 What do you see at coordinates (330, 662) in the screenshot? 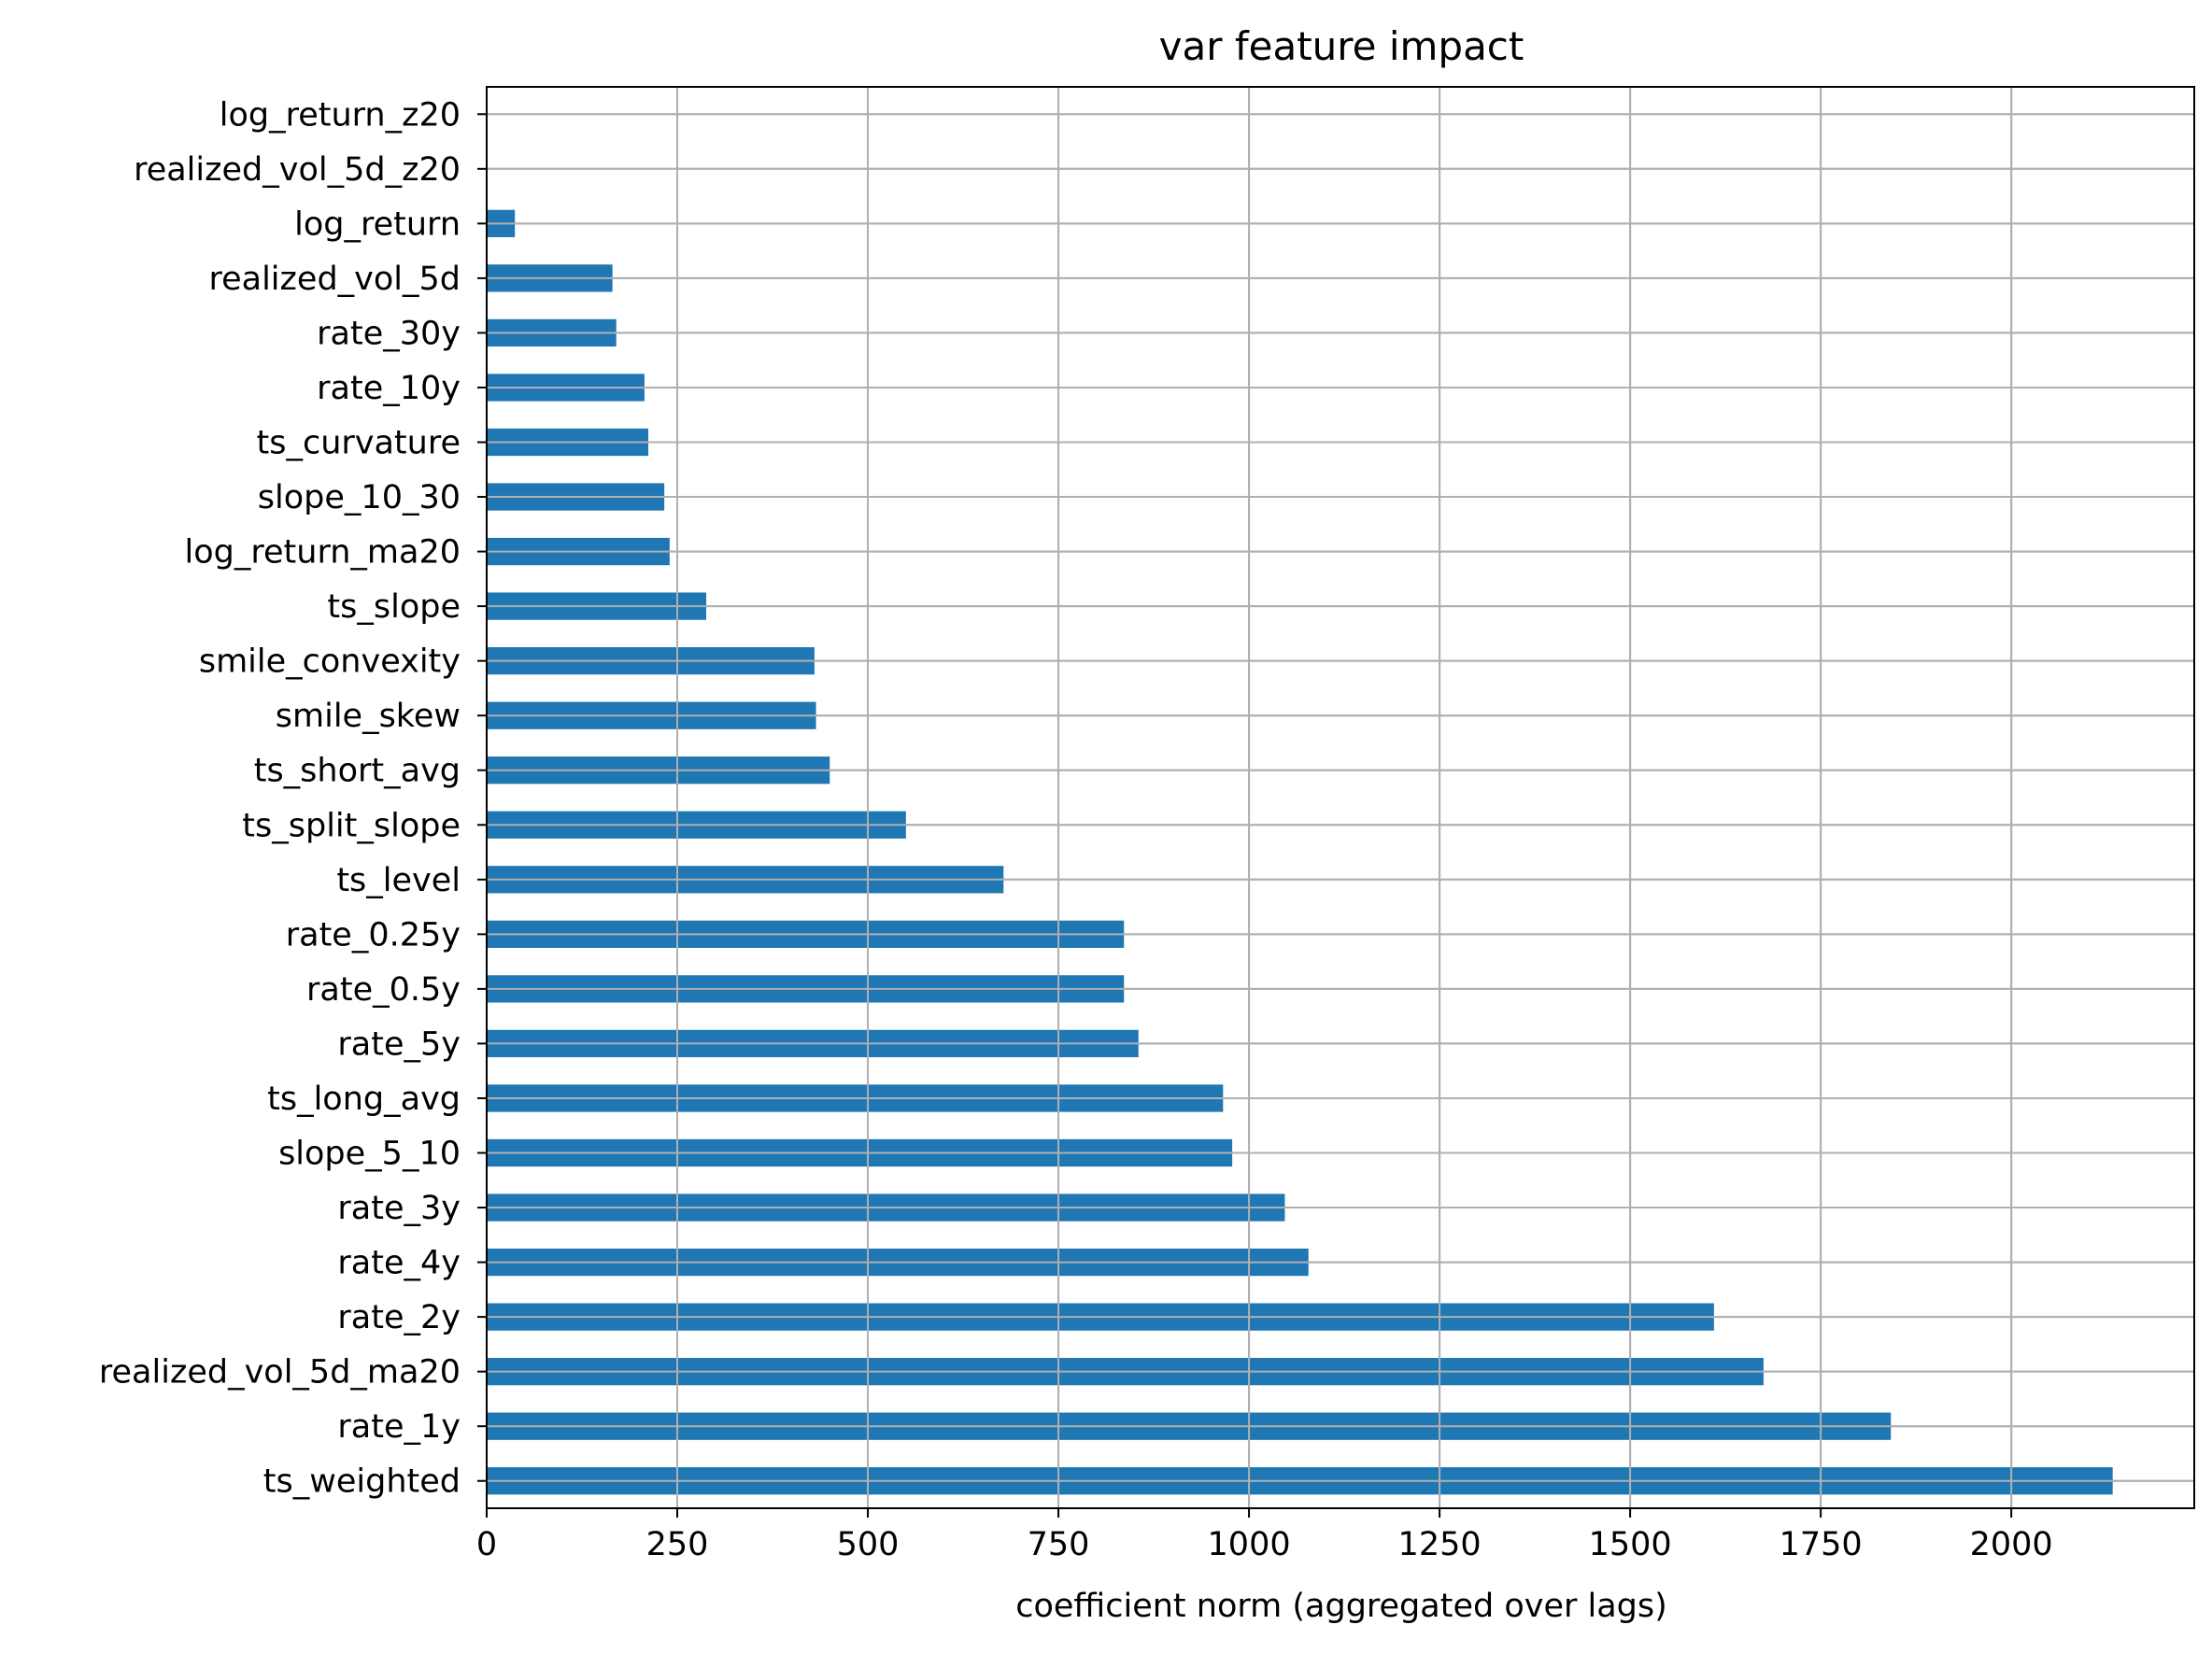
I see `y-tick-label: smile_convexity` at bounding box center [330, 662].